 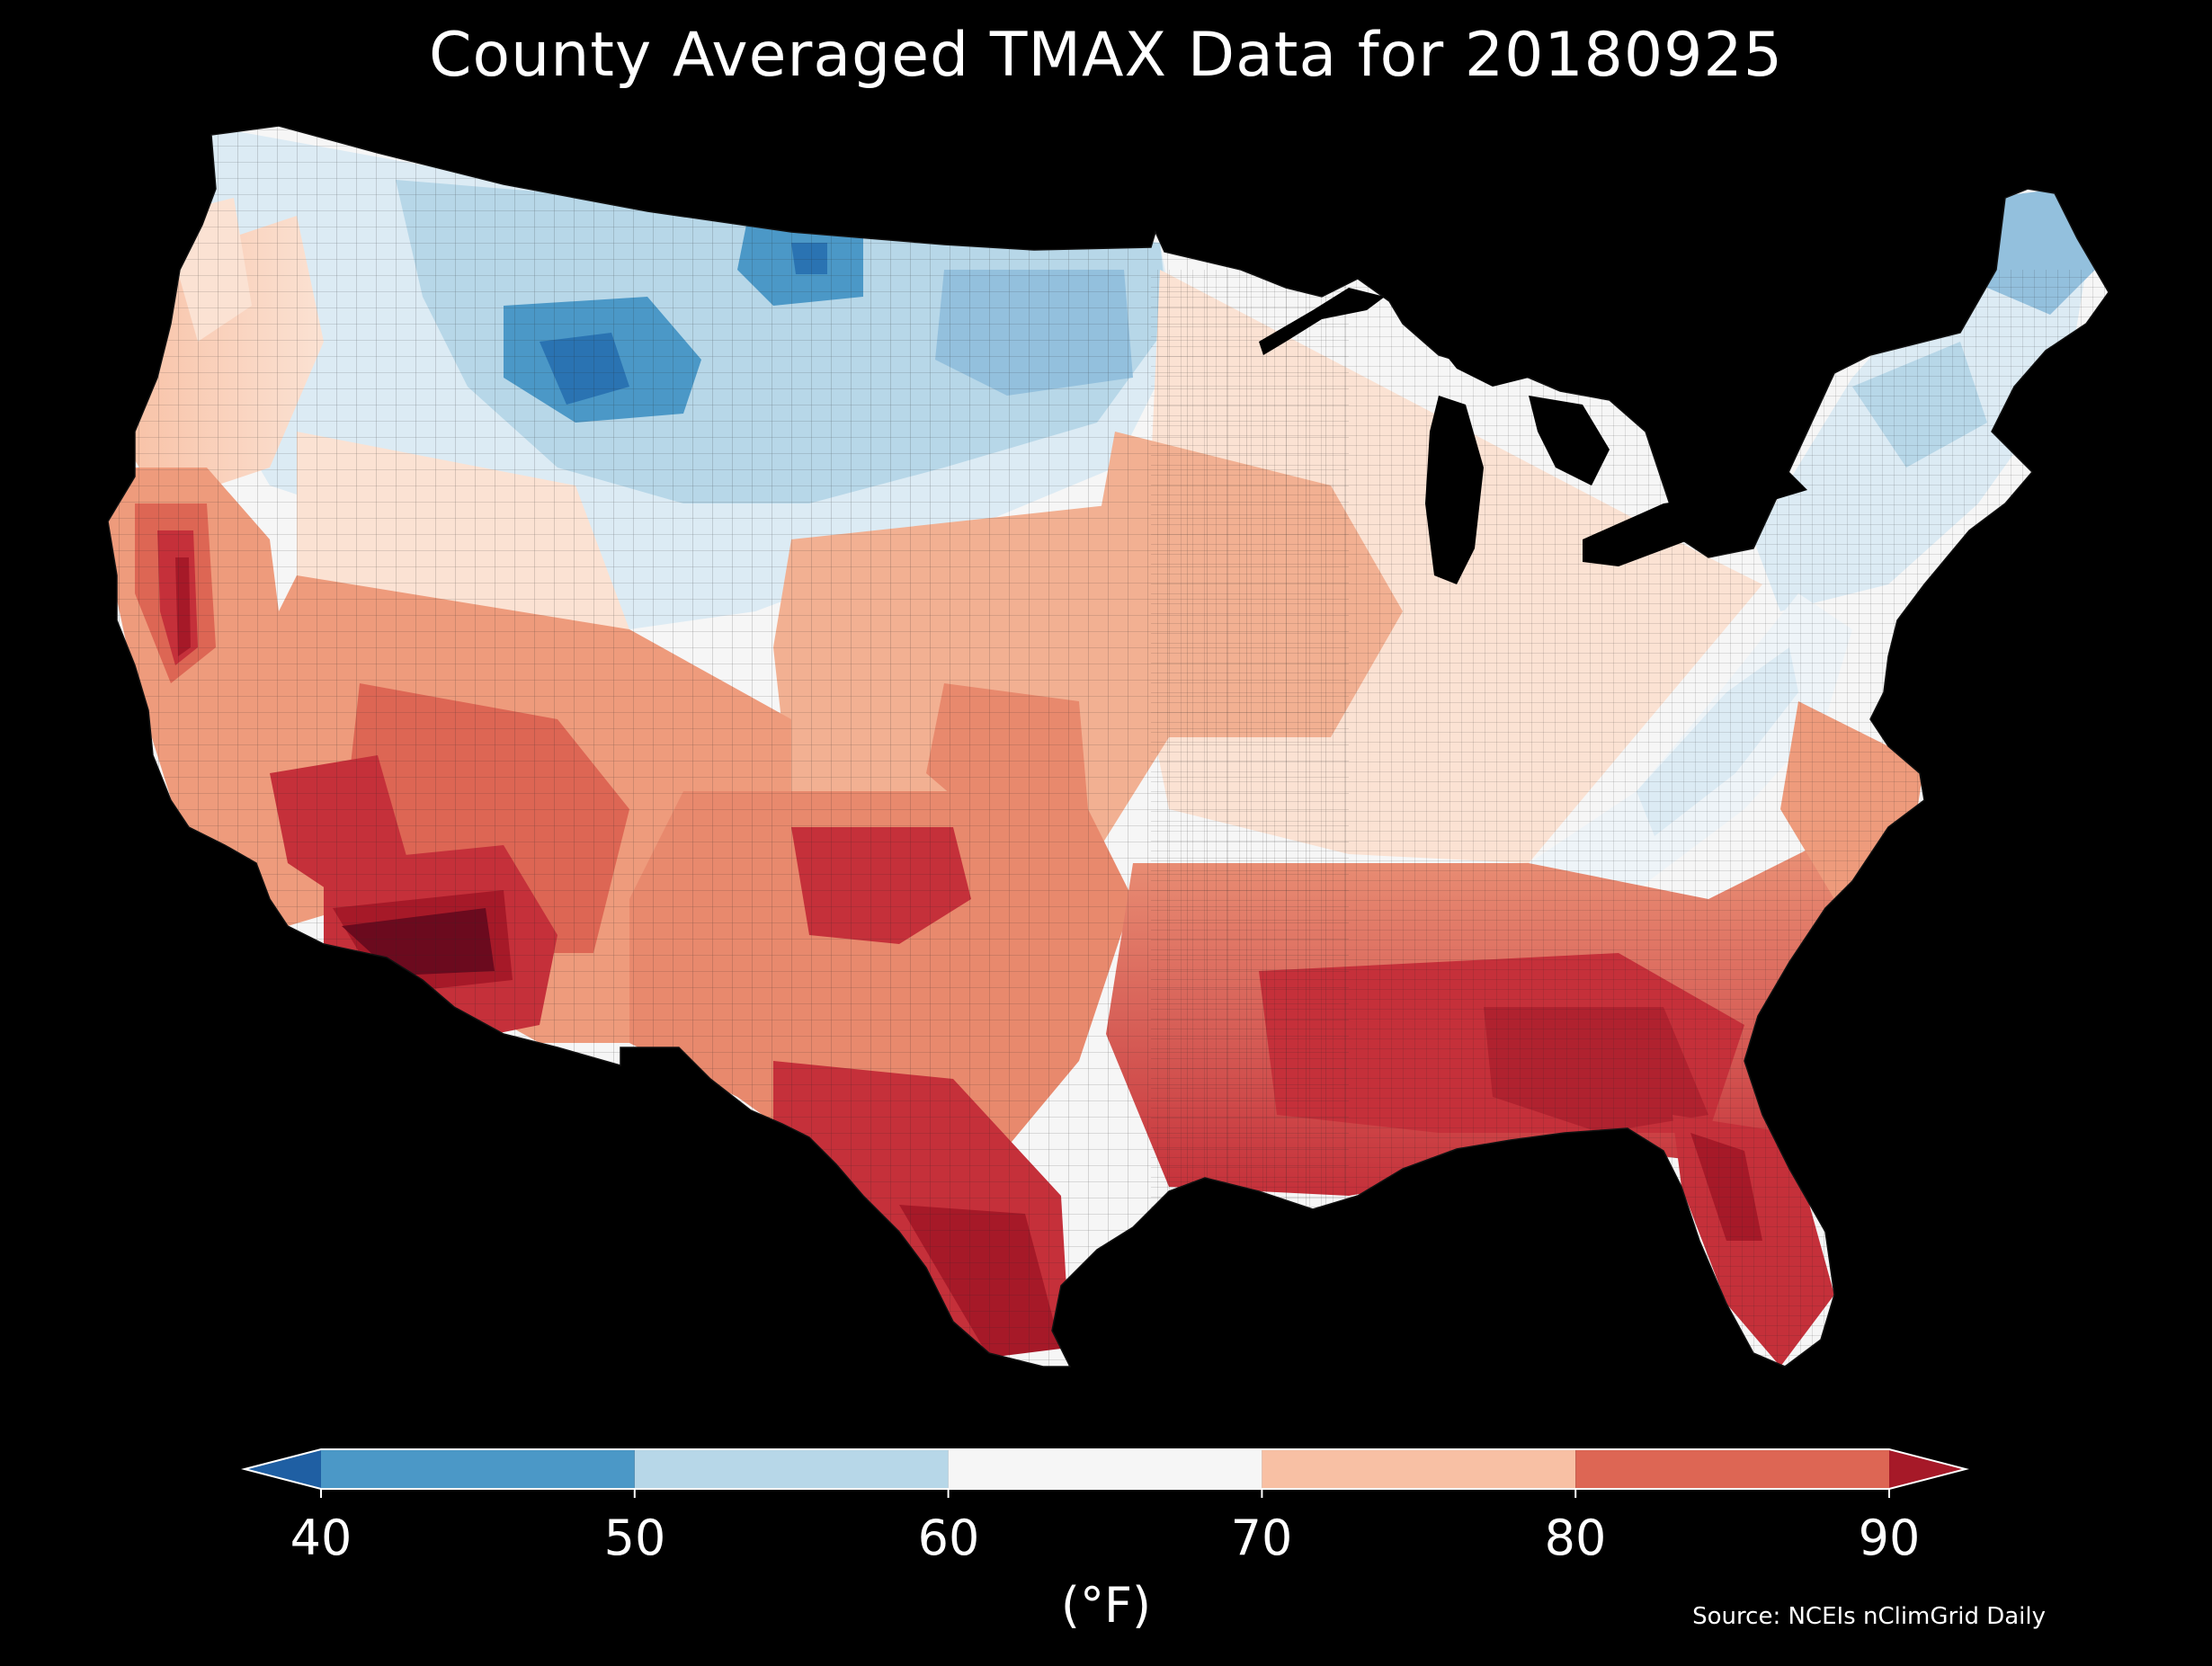 I want to click on colorbar-over-arrow, so click(x=1927, y=1469).